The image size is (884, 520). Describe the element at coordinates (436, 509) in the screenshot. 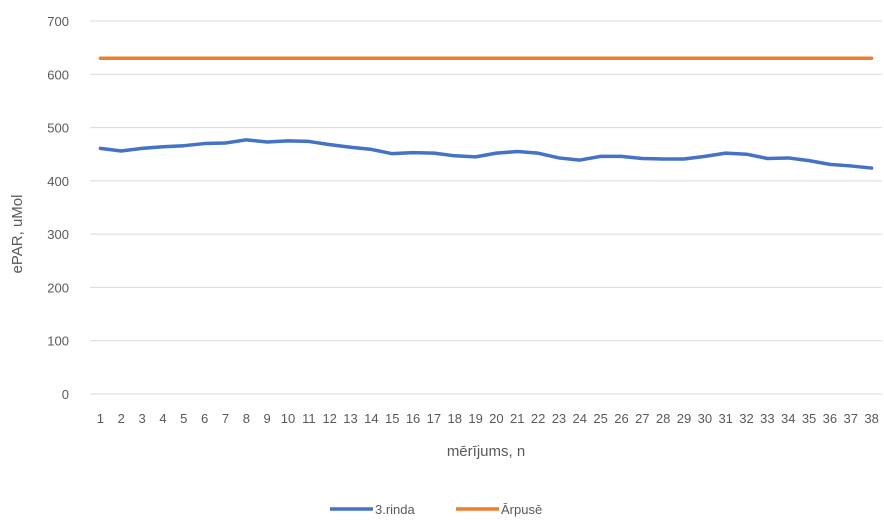

I see `legend: 3.rinda Ārpusē` at that location.